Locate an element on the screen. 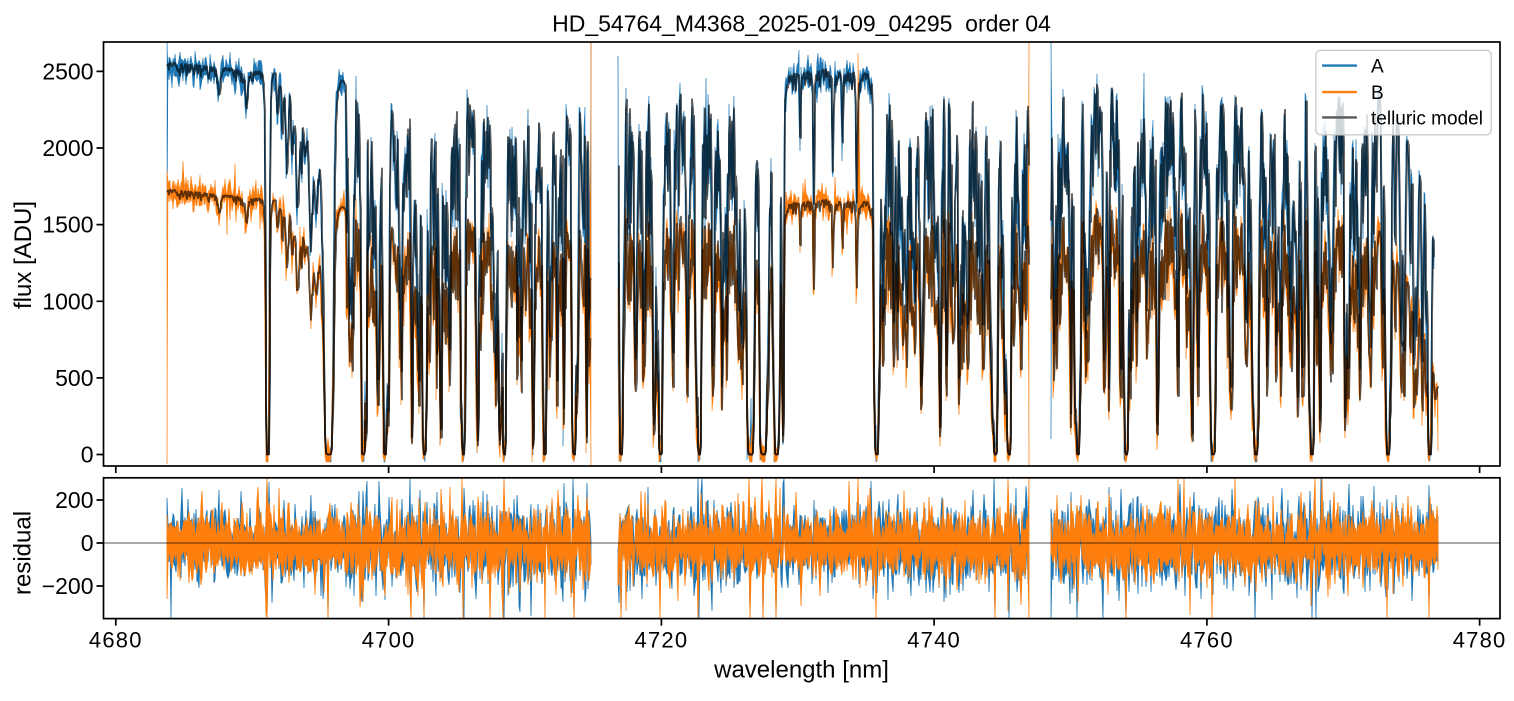 Image resolution: width=1514 pixels, height=701 pixels. svg-text: 4780 is located at coordinates (1480, 640).